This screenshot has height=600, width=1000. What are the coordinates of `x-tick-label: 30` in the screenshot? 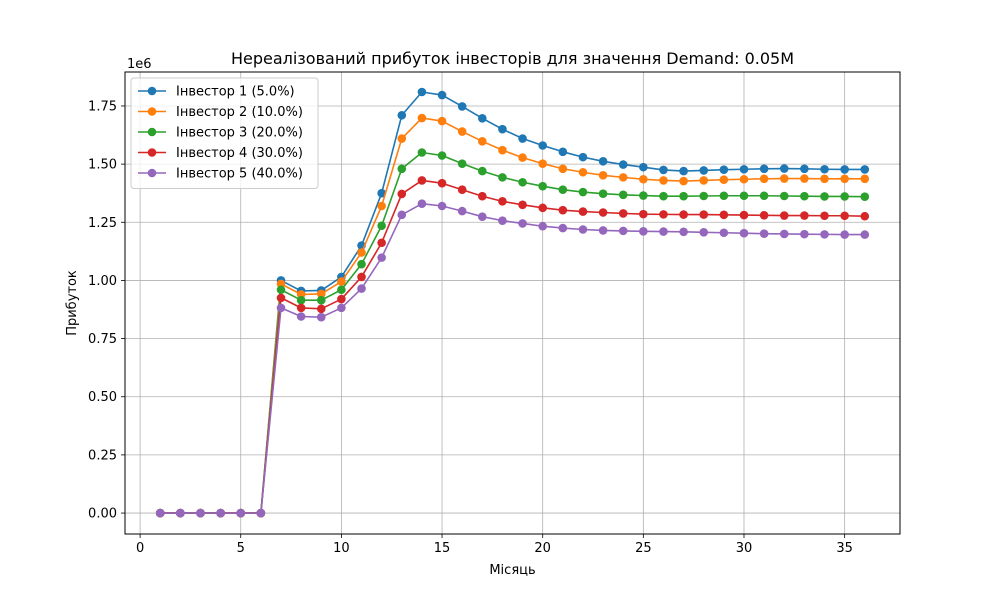 It's located at (744, 548).